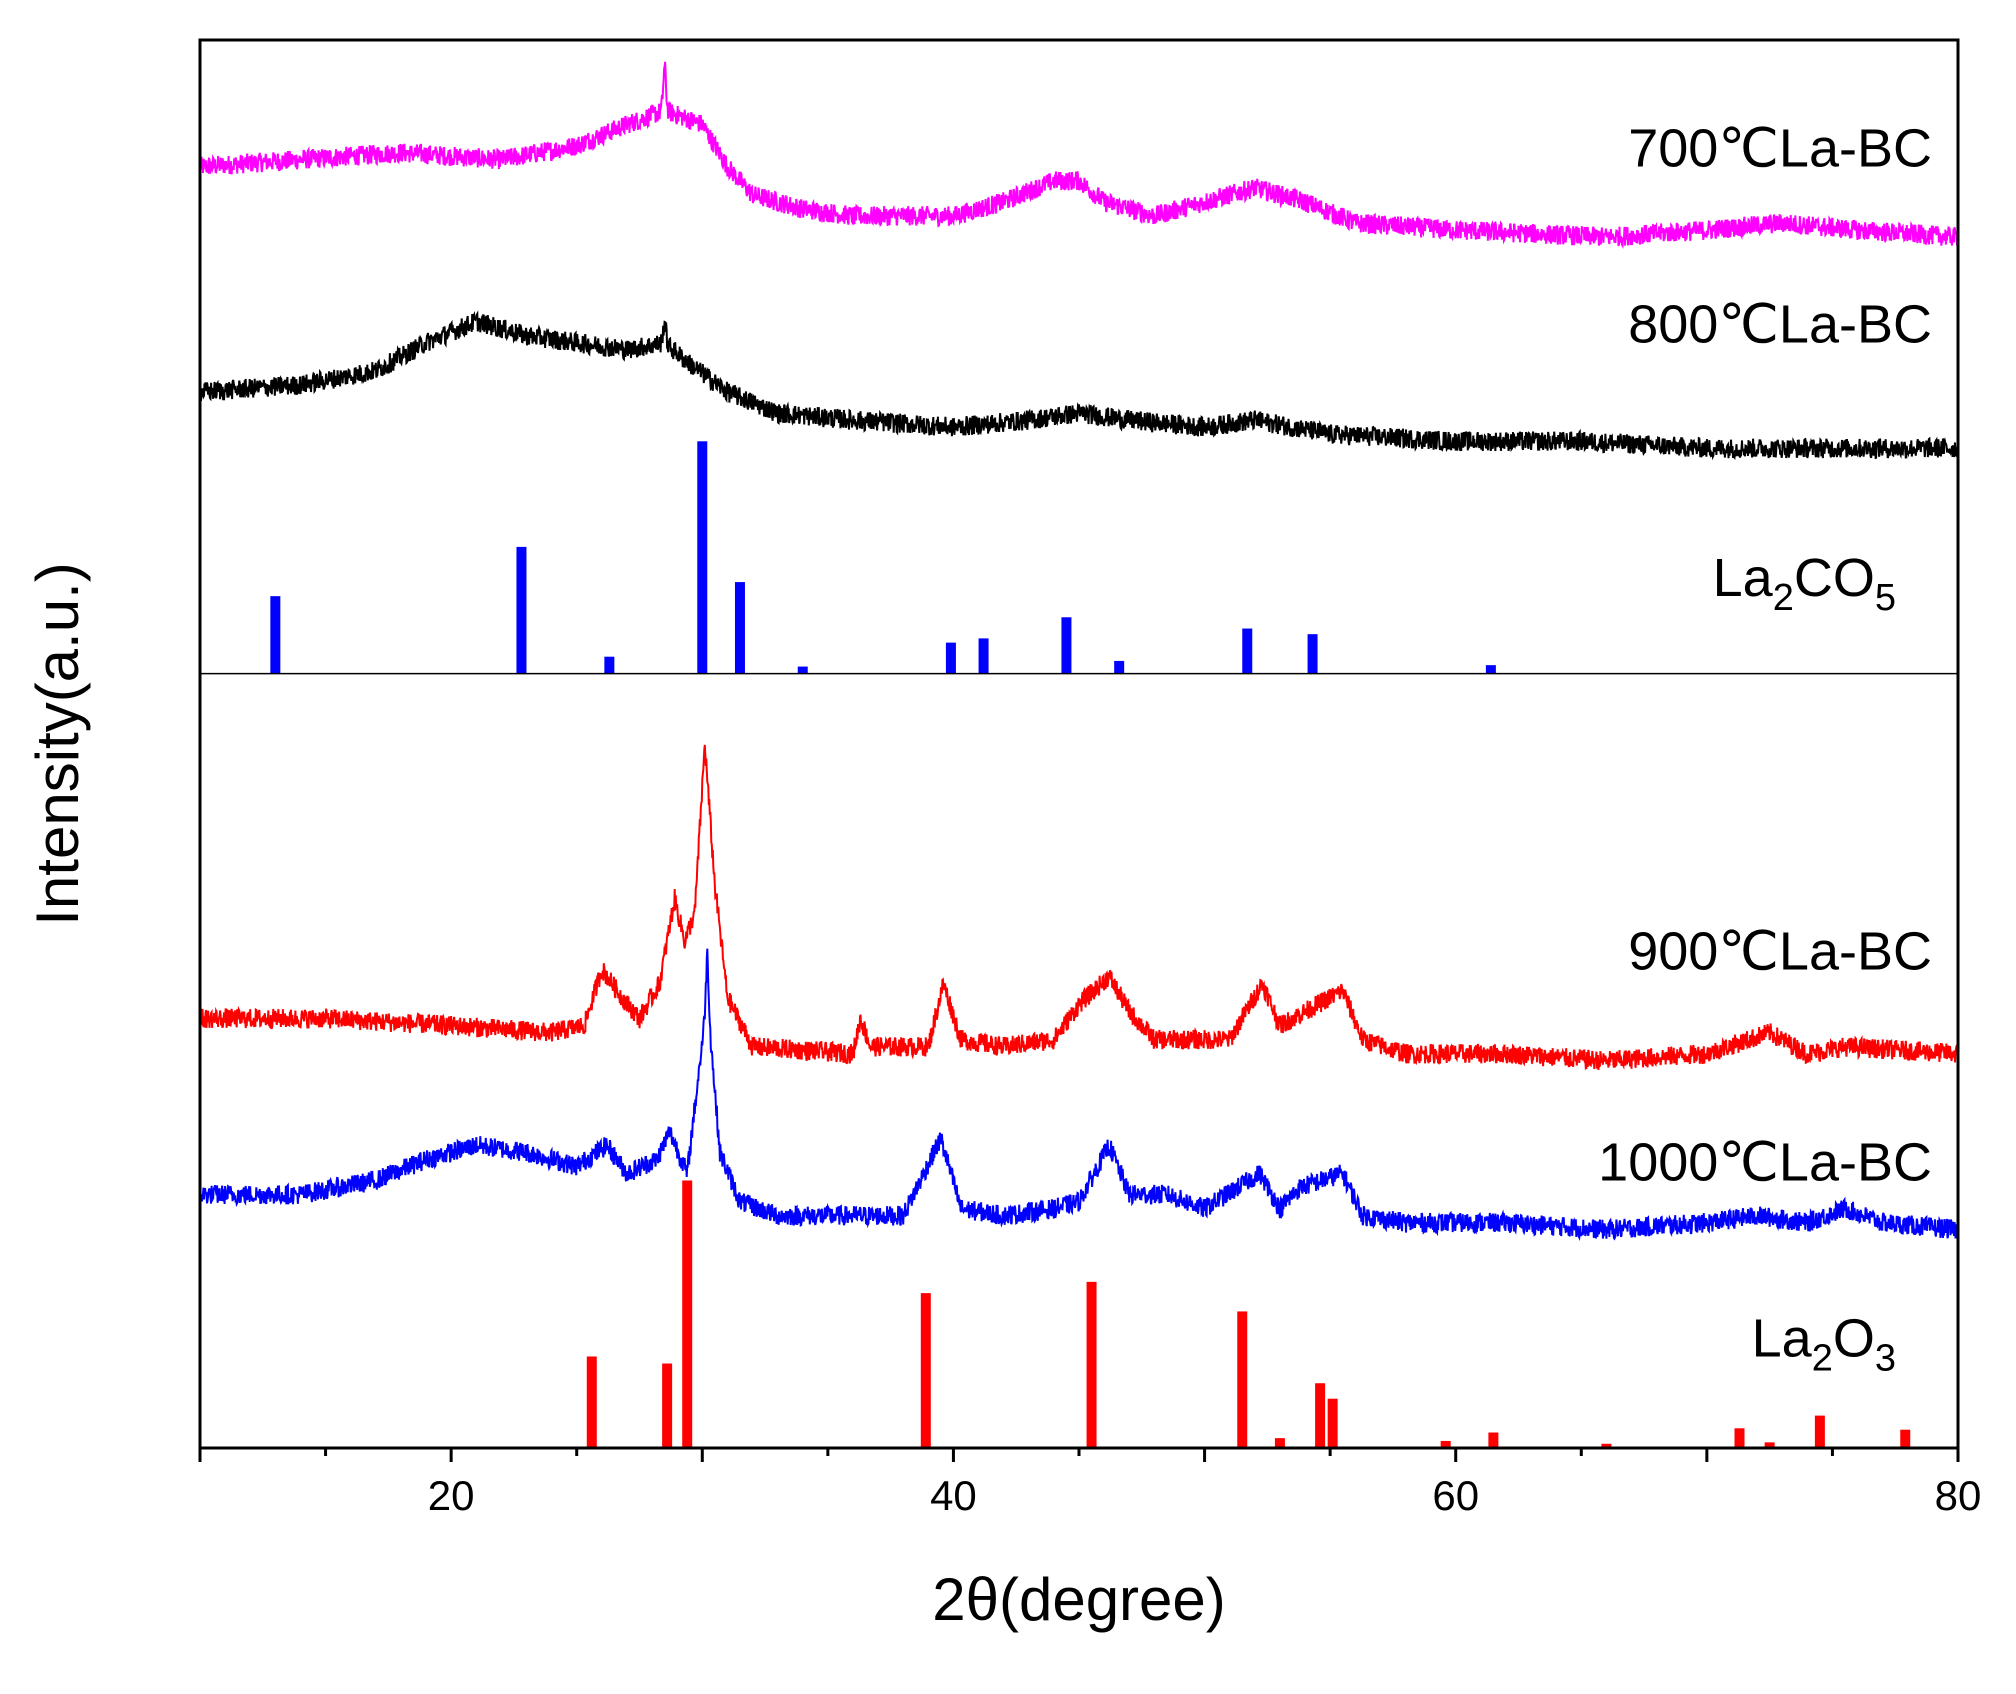 The height and width of the screenshot is (1694, 2016). Describe the element at coordinates (1079, 1599) in the screenshot. I see `x-axis-title: 2θ(degree)` at that location.